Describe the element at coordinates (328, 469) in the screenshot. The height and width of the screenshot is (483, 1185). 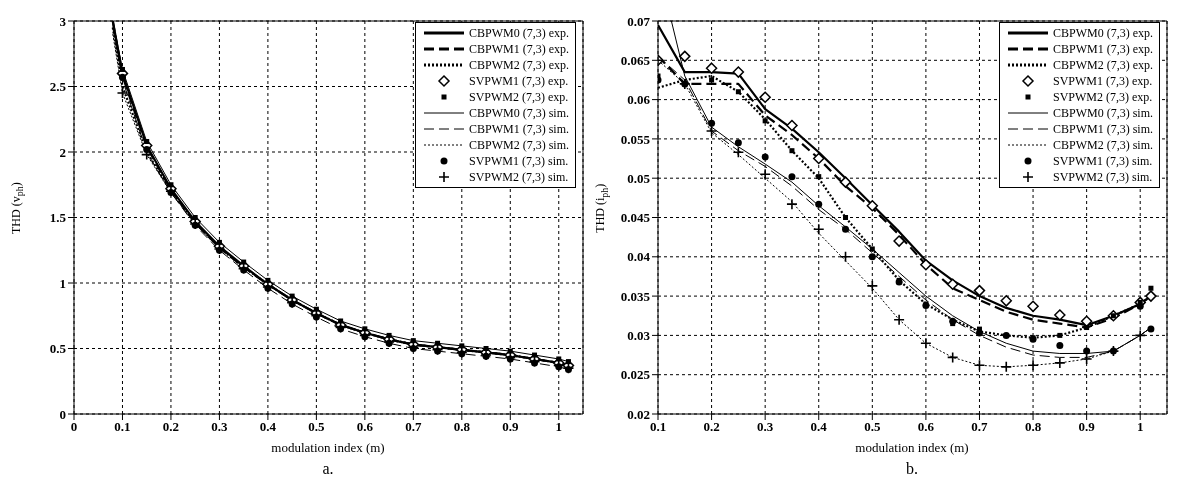
I see `text: a.` at that location.